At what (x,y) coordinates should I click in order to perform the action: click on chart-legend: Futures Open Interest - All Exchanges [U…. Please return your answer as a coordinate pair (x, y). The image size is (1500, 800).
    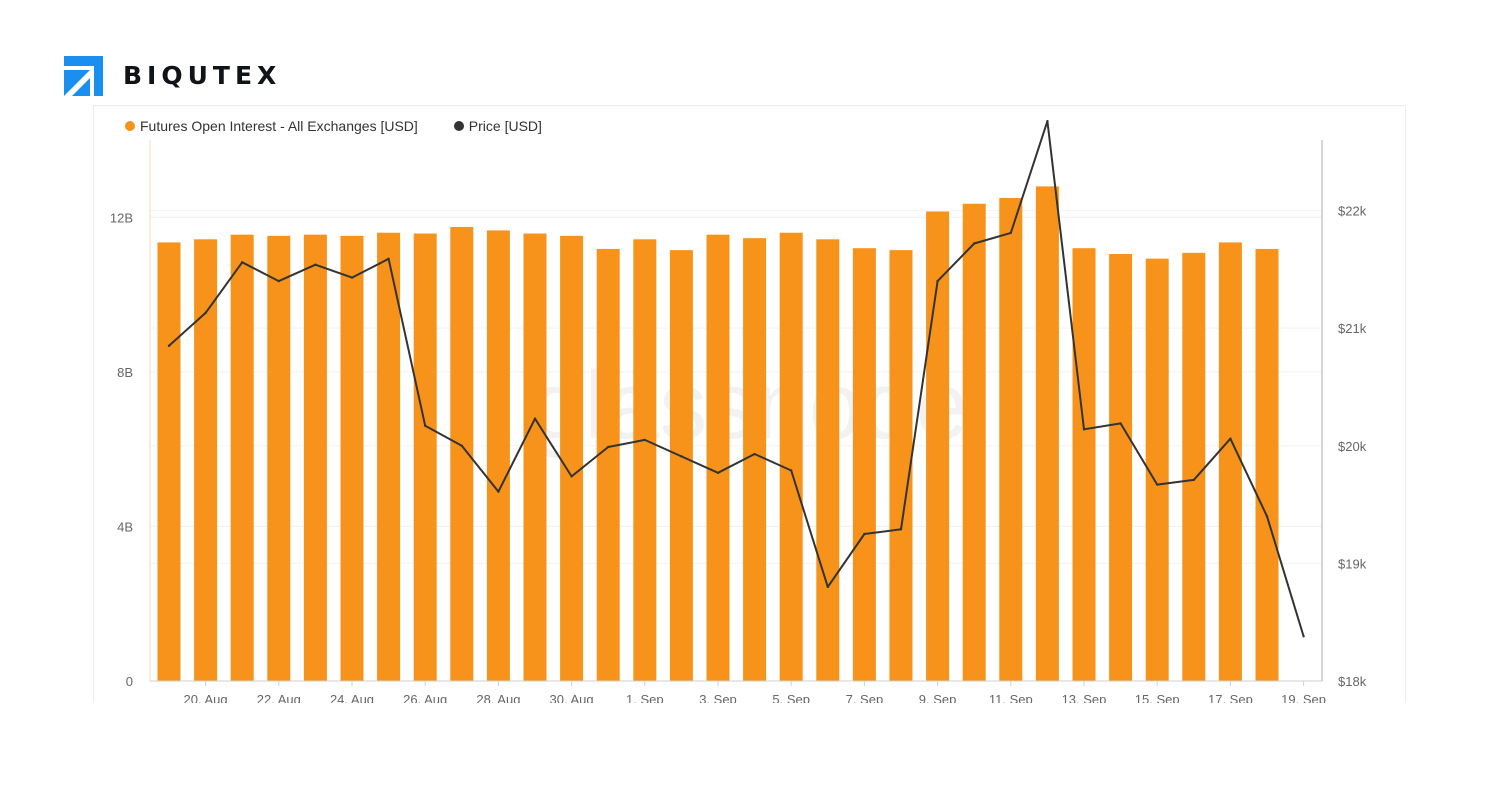
    Looking at the image, I should click on (351, 126).